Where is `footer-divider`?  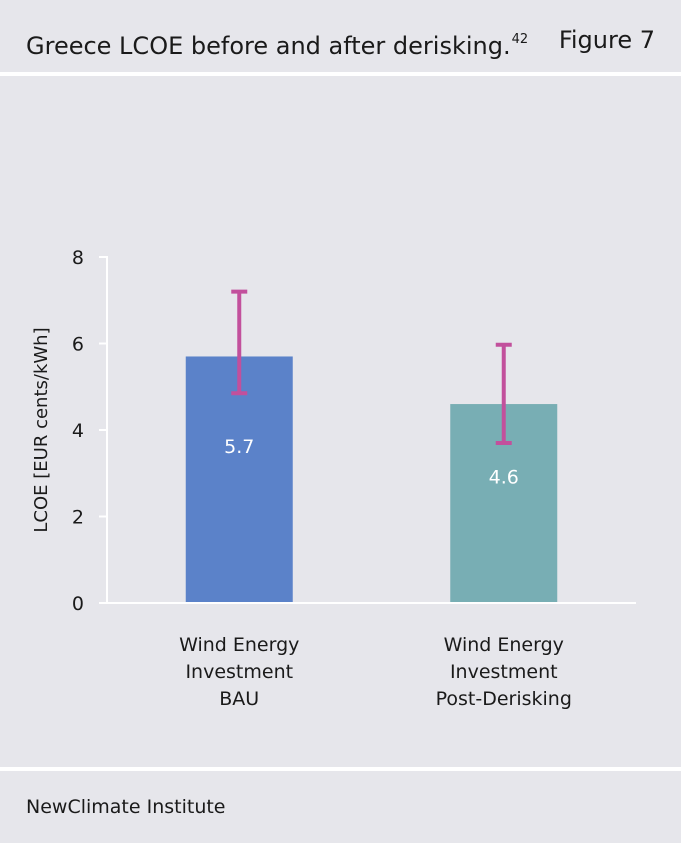 footer-divider is located at coordinates (340, 769).